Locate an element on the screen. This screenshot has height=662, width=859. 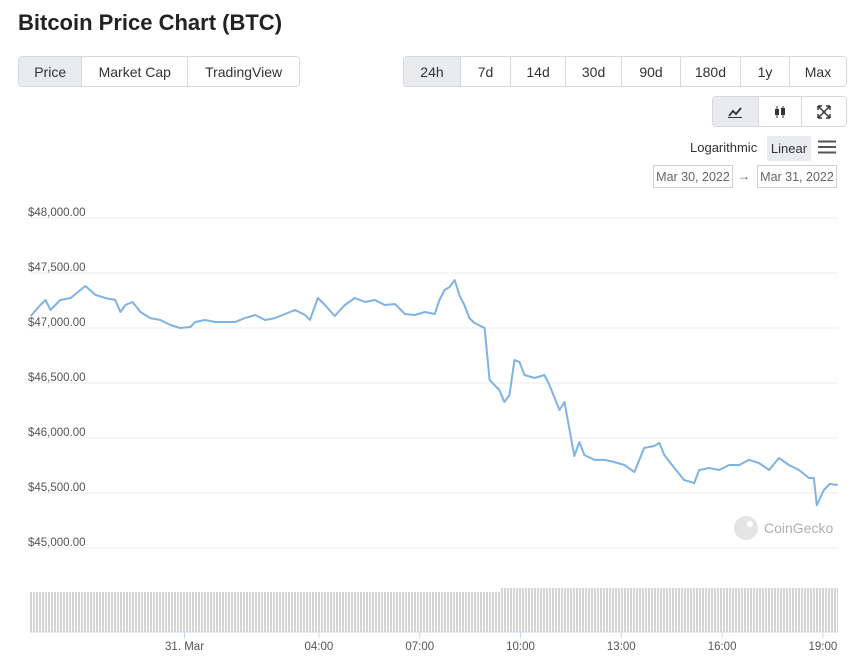
candle-chart-button is located at coordinates (780, 111).